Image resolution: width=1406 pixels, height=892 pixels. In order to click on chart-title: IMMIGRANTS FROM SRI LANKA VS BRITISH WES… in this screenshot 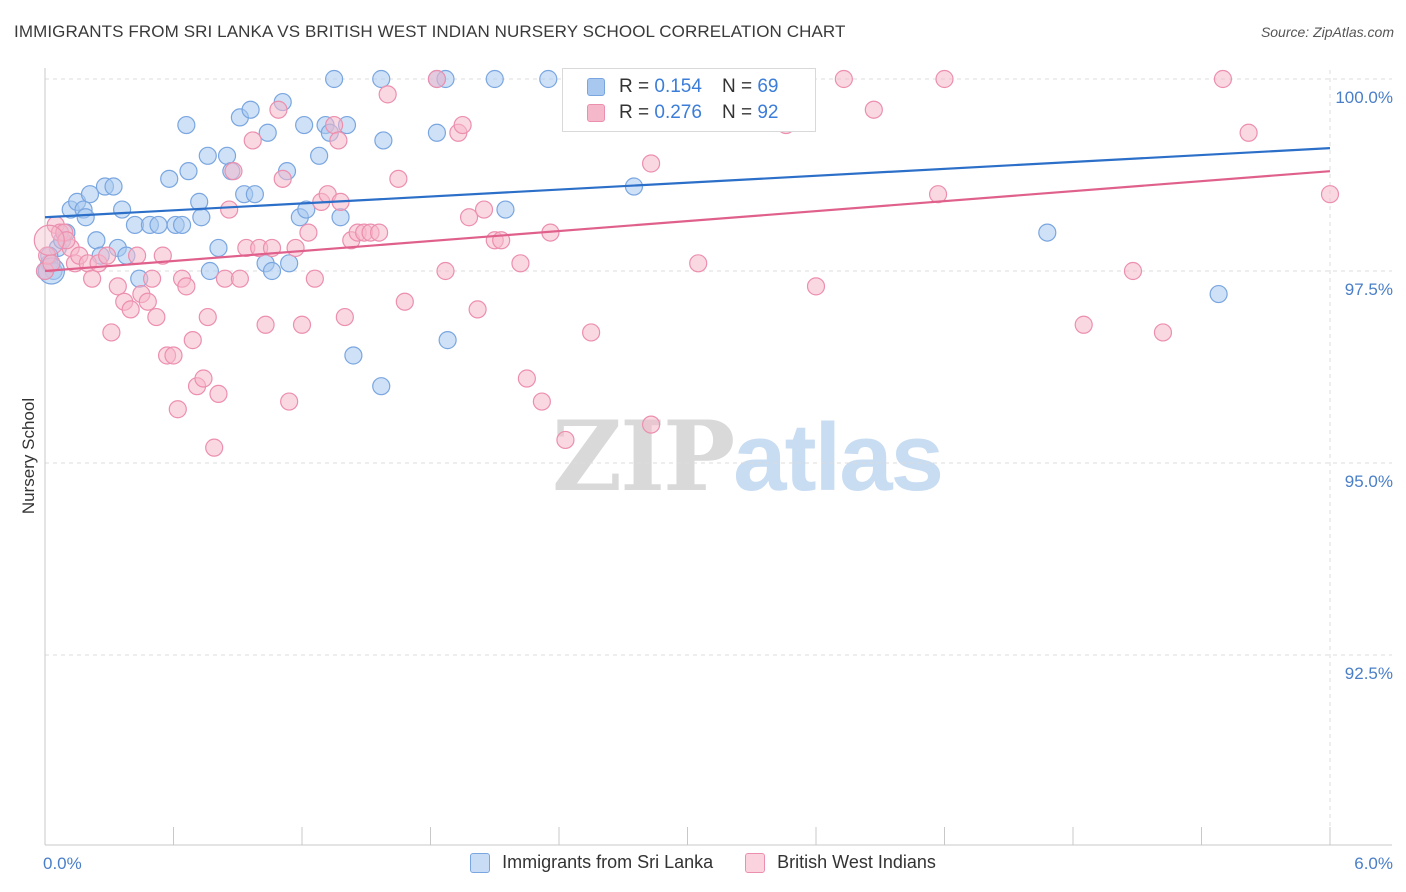, I will do `click(430, 31)`.